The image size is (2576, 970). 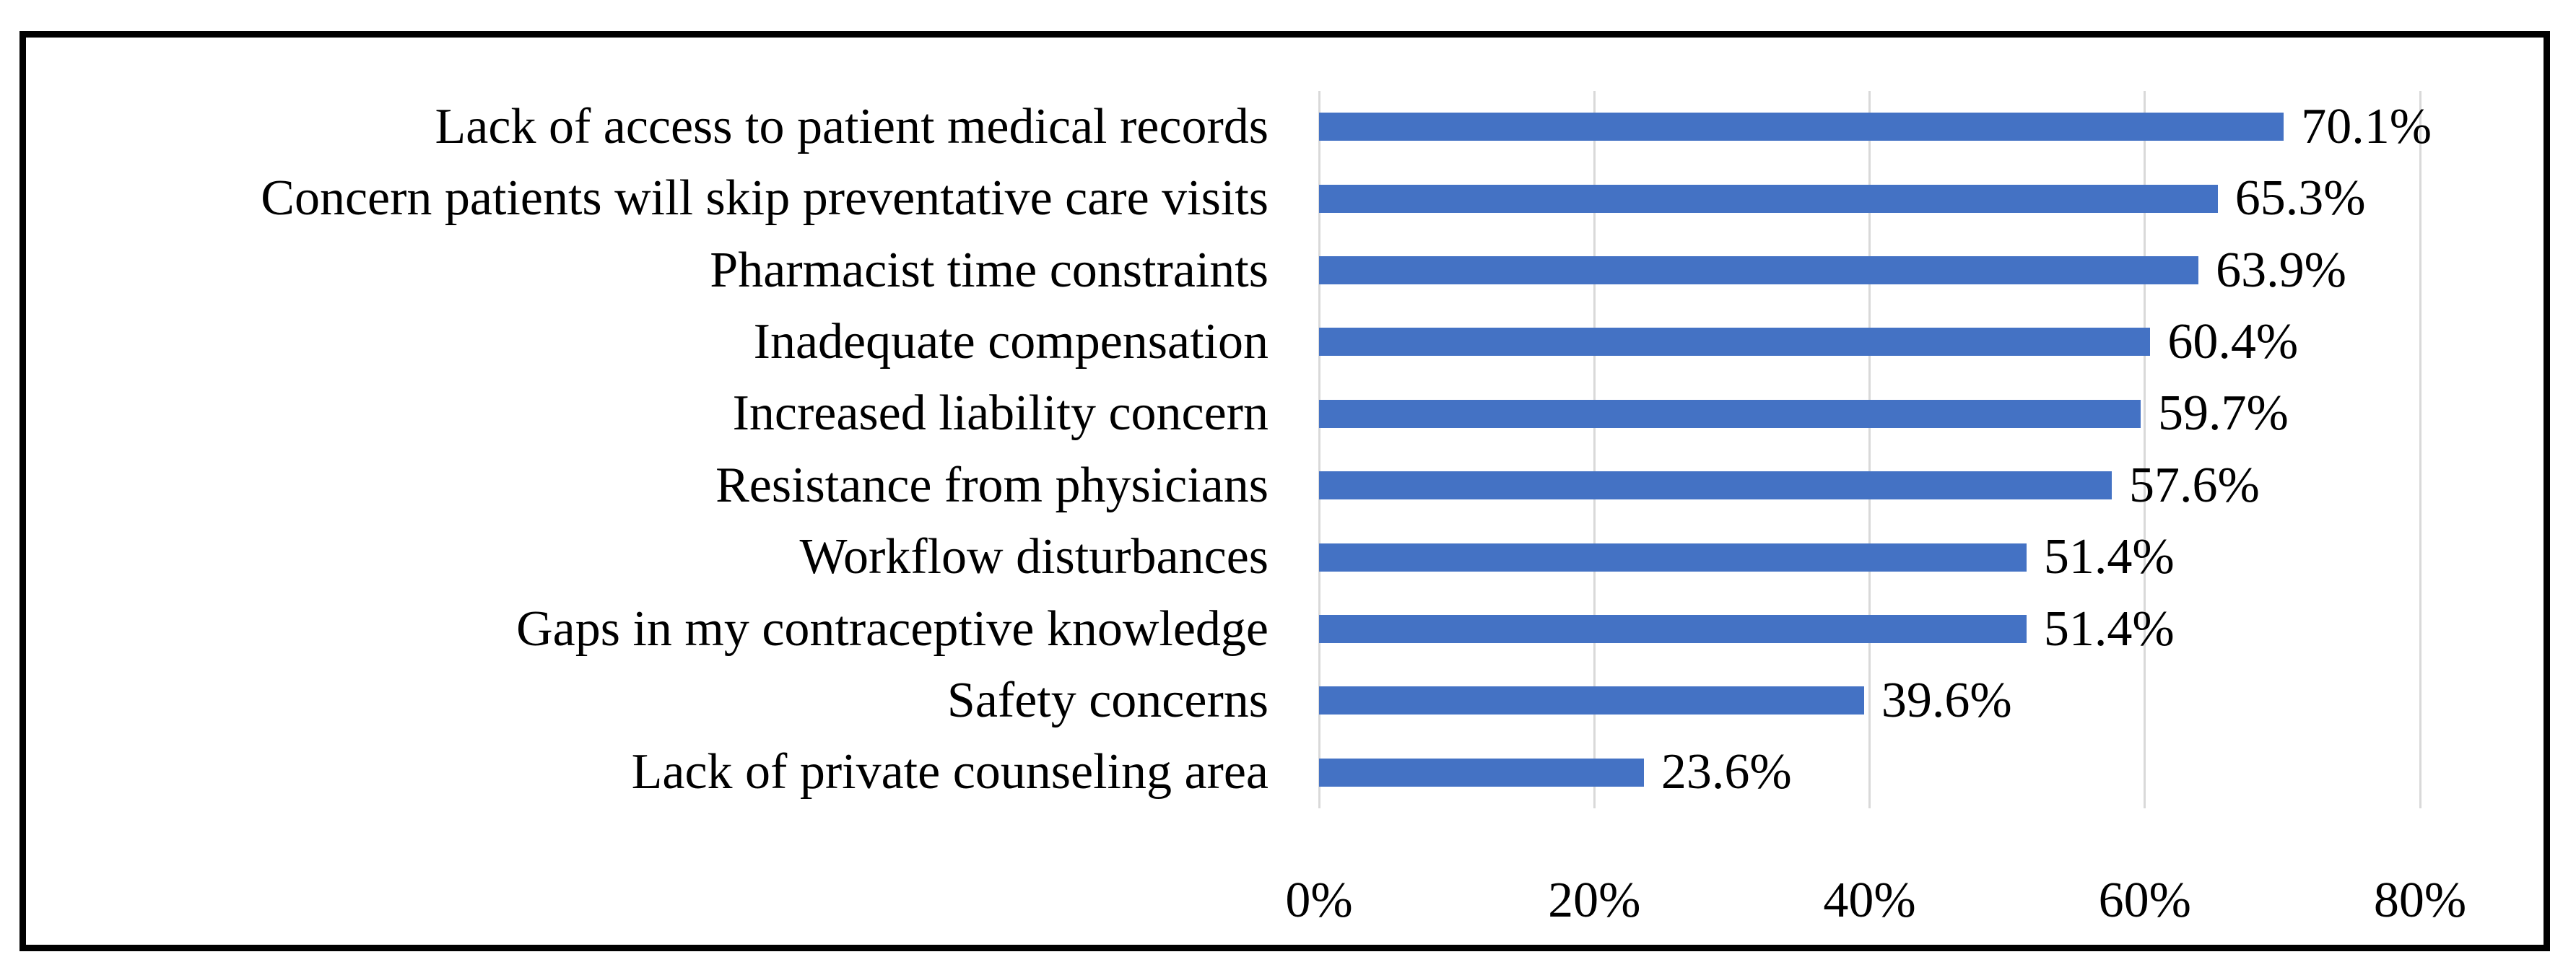 I want to click on x-tick-label: 40%, so click(x=1869, y=900).